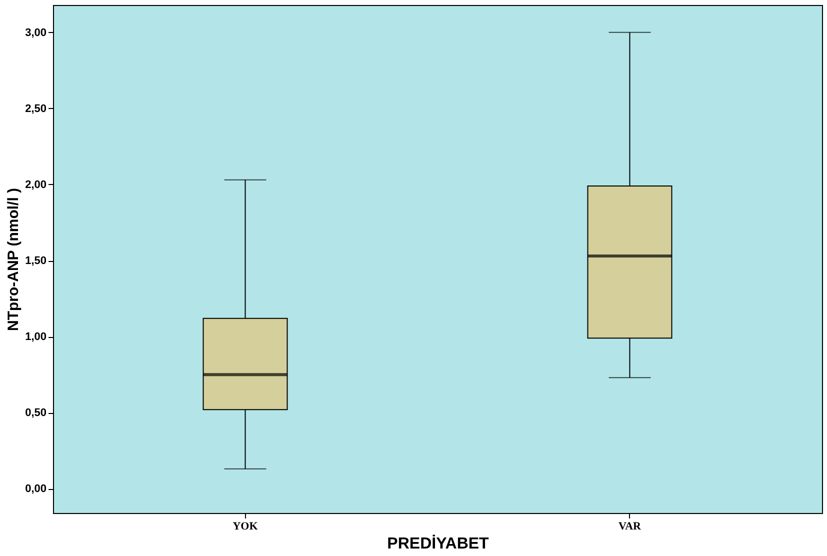  I want to click on y-tick-label: 0,50, so click(35, 413).